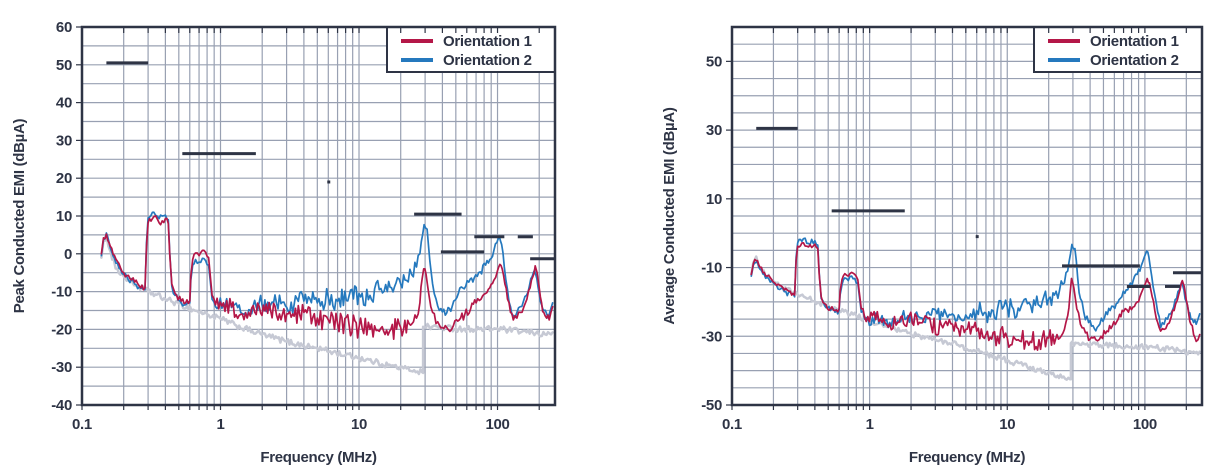 The height and width of the screenshot is (471, 1218). What do you see at coordinates (64, 103) in the screenshot?
I see `y-tick-label: 40` at bounding box center [64, 103].